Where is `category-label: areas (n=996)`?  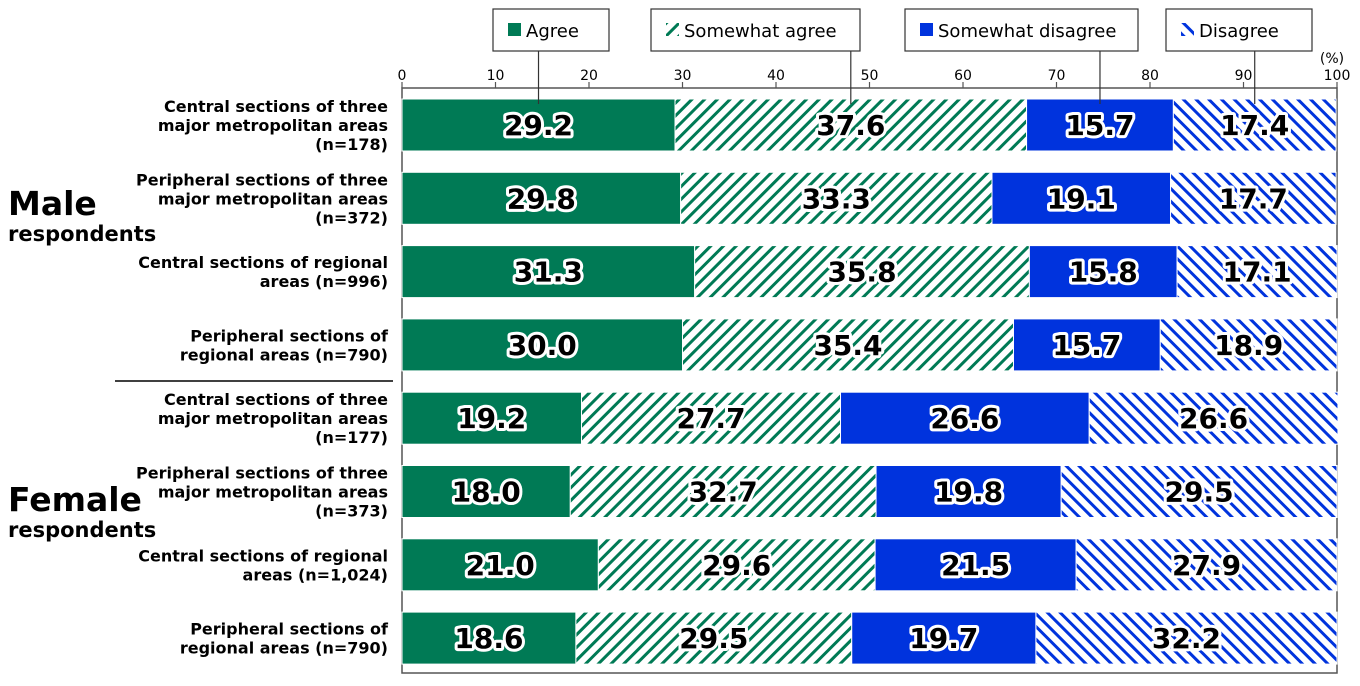 category-label: areas (n=996) is located at coordinates (324, 281).